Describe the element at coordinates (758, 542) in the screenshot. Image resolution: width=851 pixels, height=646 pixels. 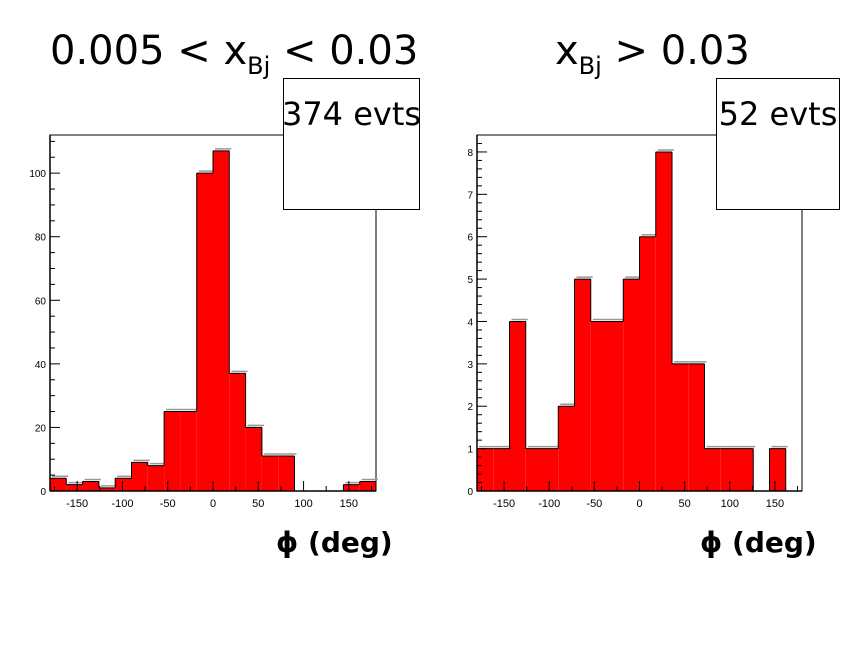
I see `x-axis-label-right: ϕ (deg)` at that location.